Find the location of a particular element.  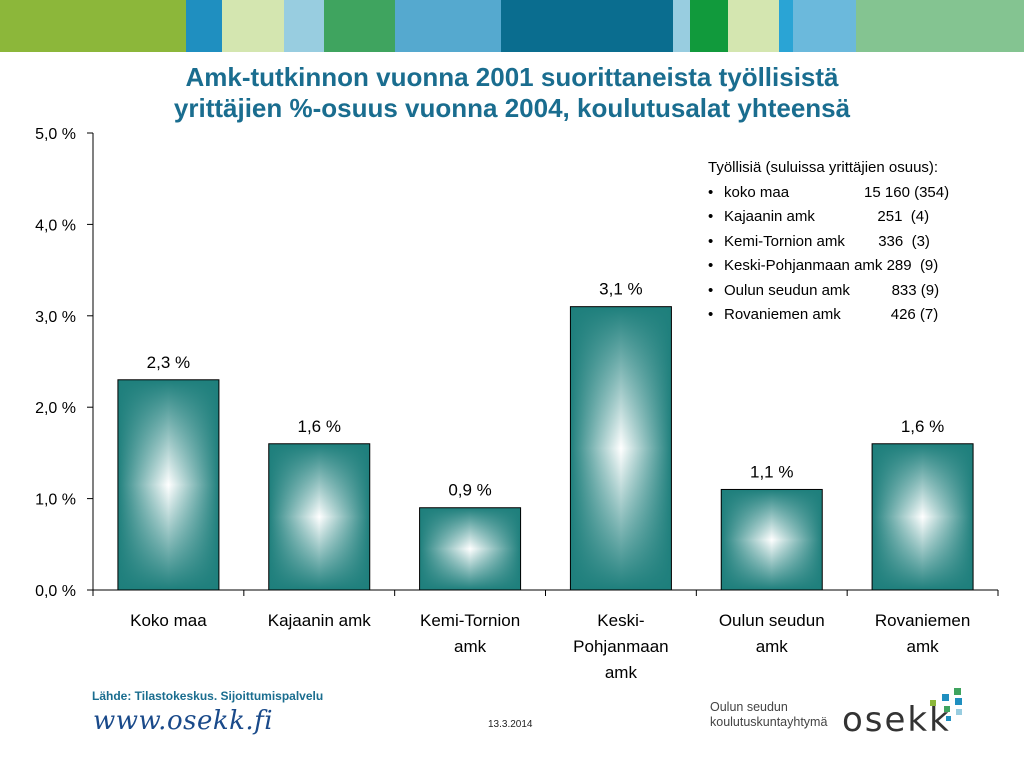

y-tick-label: 4,0 % is located at coordinates (55, 225).